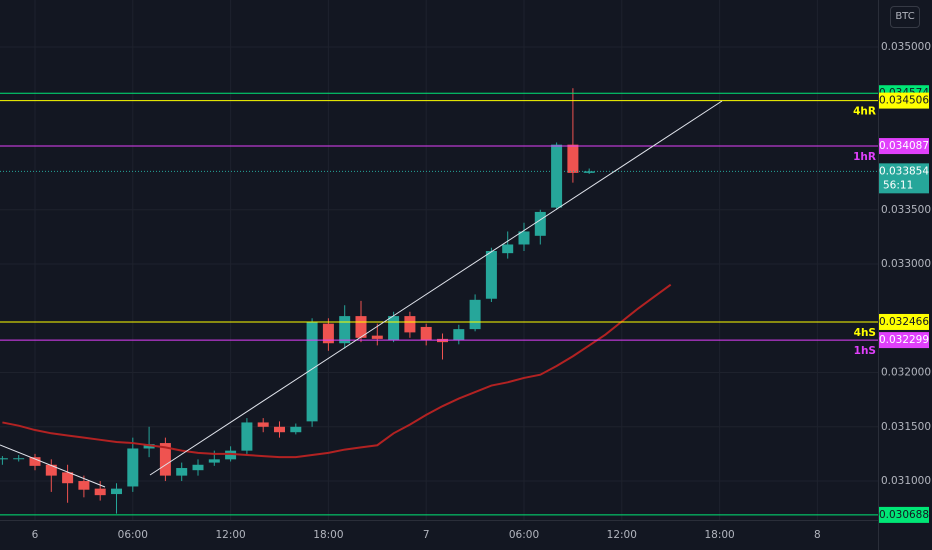 The width and height of the screenshot is (932, 550). I want to click on current-price-box, so click(904, 178).